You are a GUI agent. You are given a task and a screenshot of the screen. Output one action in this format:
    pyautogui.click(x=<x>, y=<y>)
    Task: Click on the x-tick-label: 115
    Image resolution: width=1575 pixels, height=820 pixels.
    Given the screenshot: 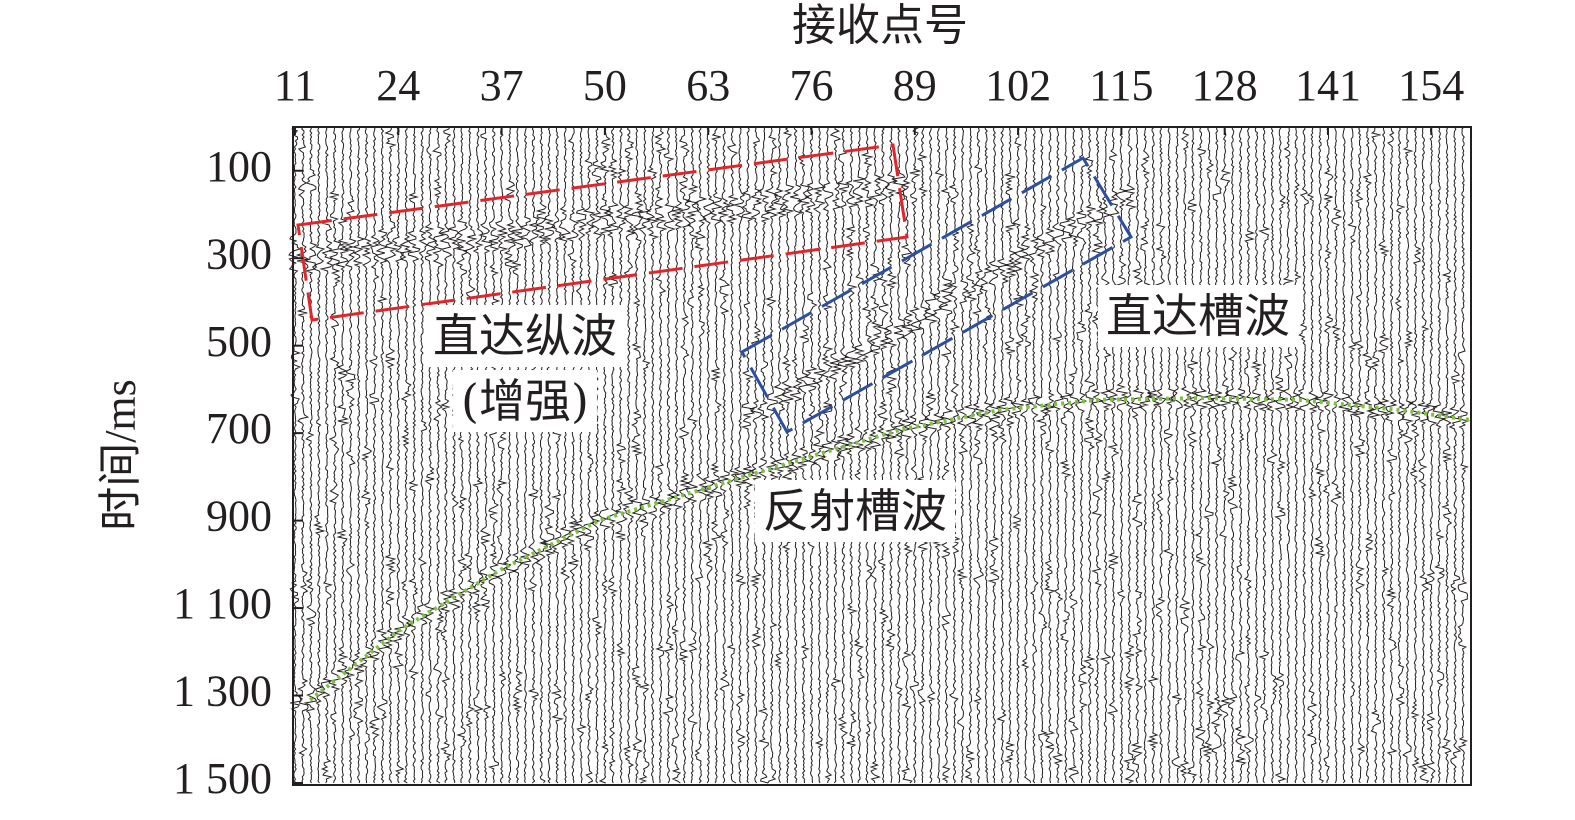 What is the action you would take?
    pyautogui.click(x=1121, y=85)
    